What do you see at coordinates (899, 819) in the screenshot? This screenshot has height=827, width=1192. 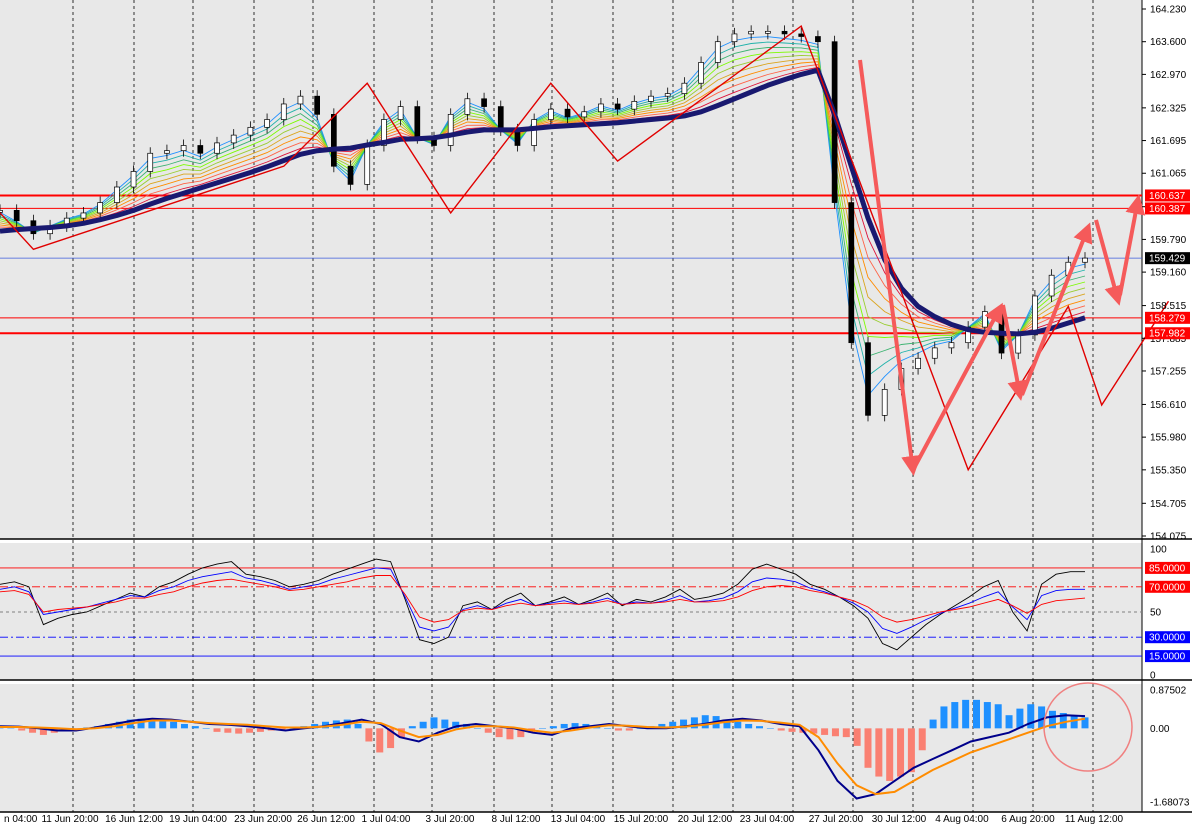 I see `x-tick-label: 30 Jul 12:00` at bounding box center [899, 819].